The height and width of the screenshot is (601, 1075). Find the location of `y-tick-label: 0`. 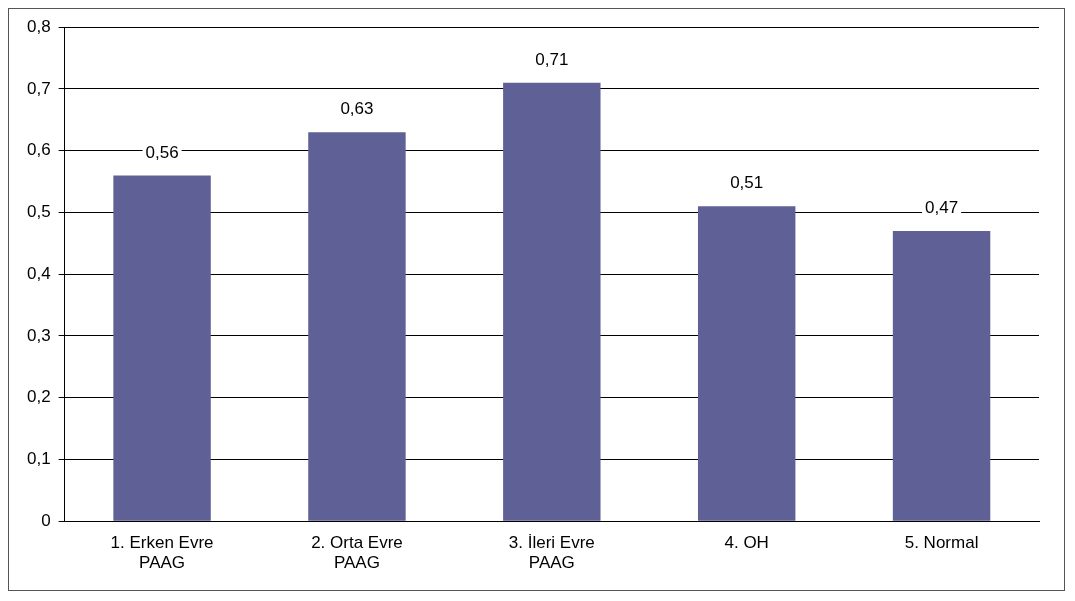

y-tick-label: 0 is located at coordinates (46, 520).